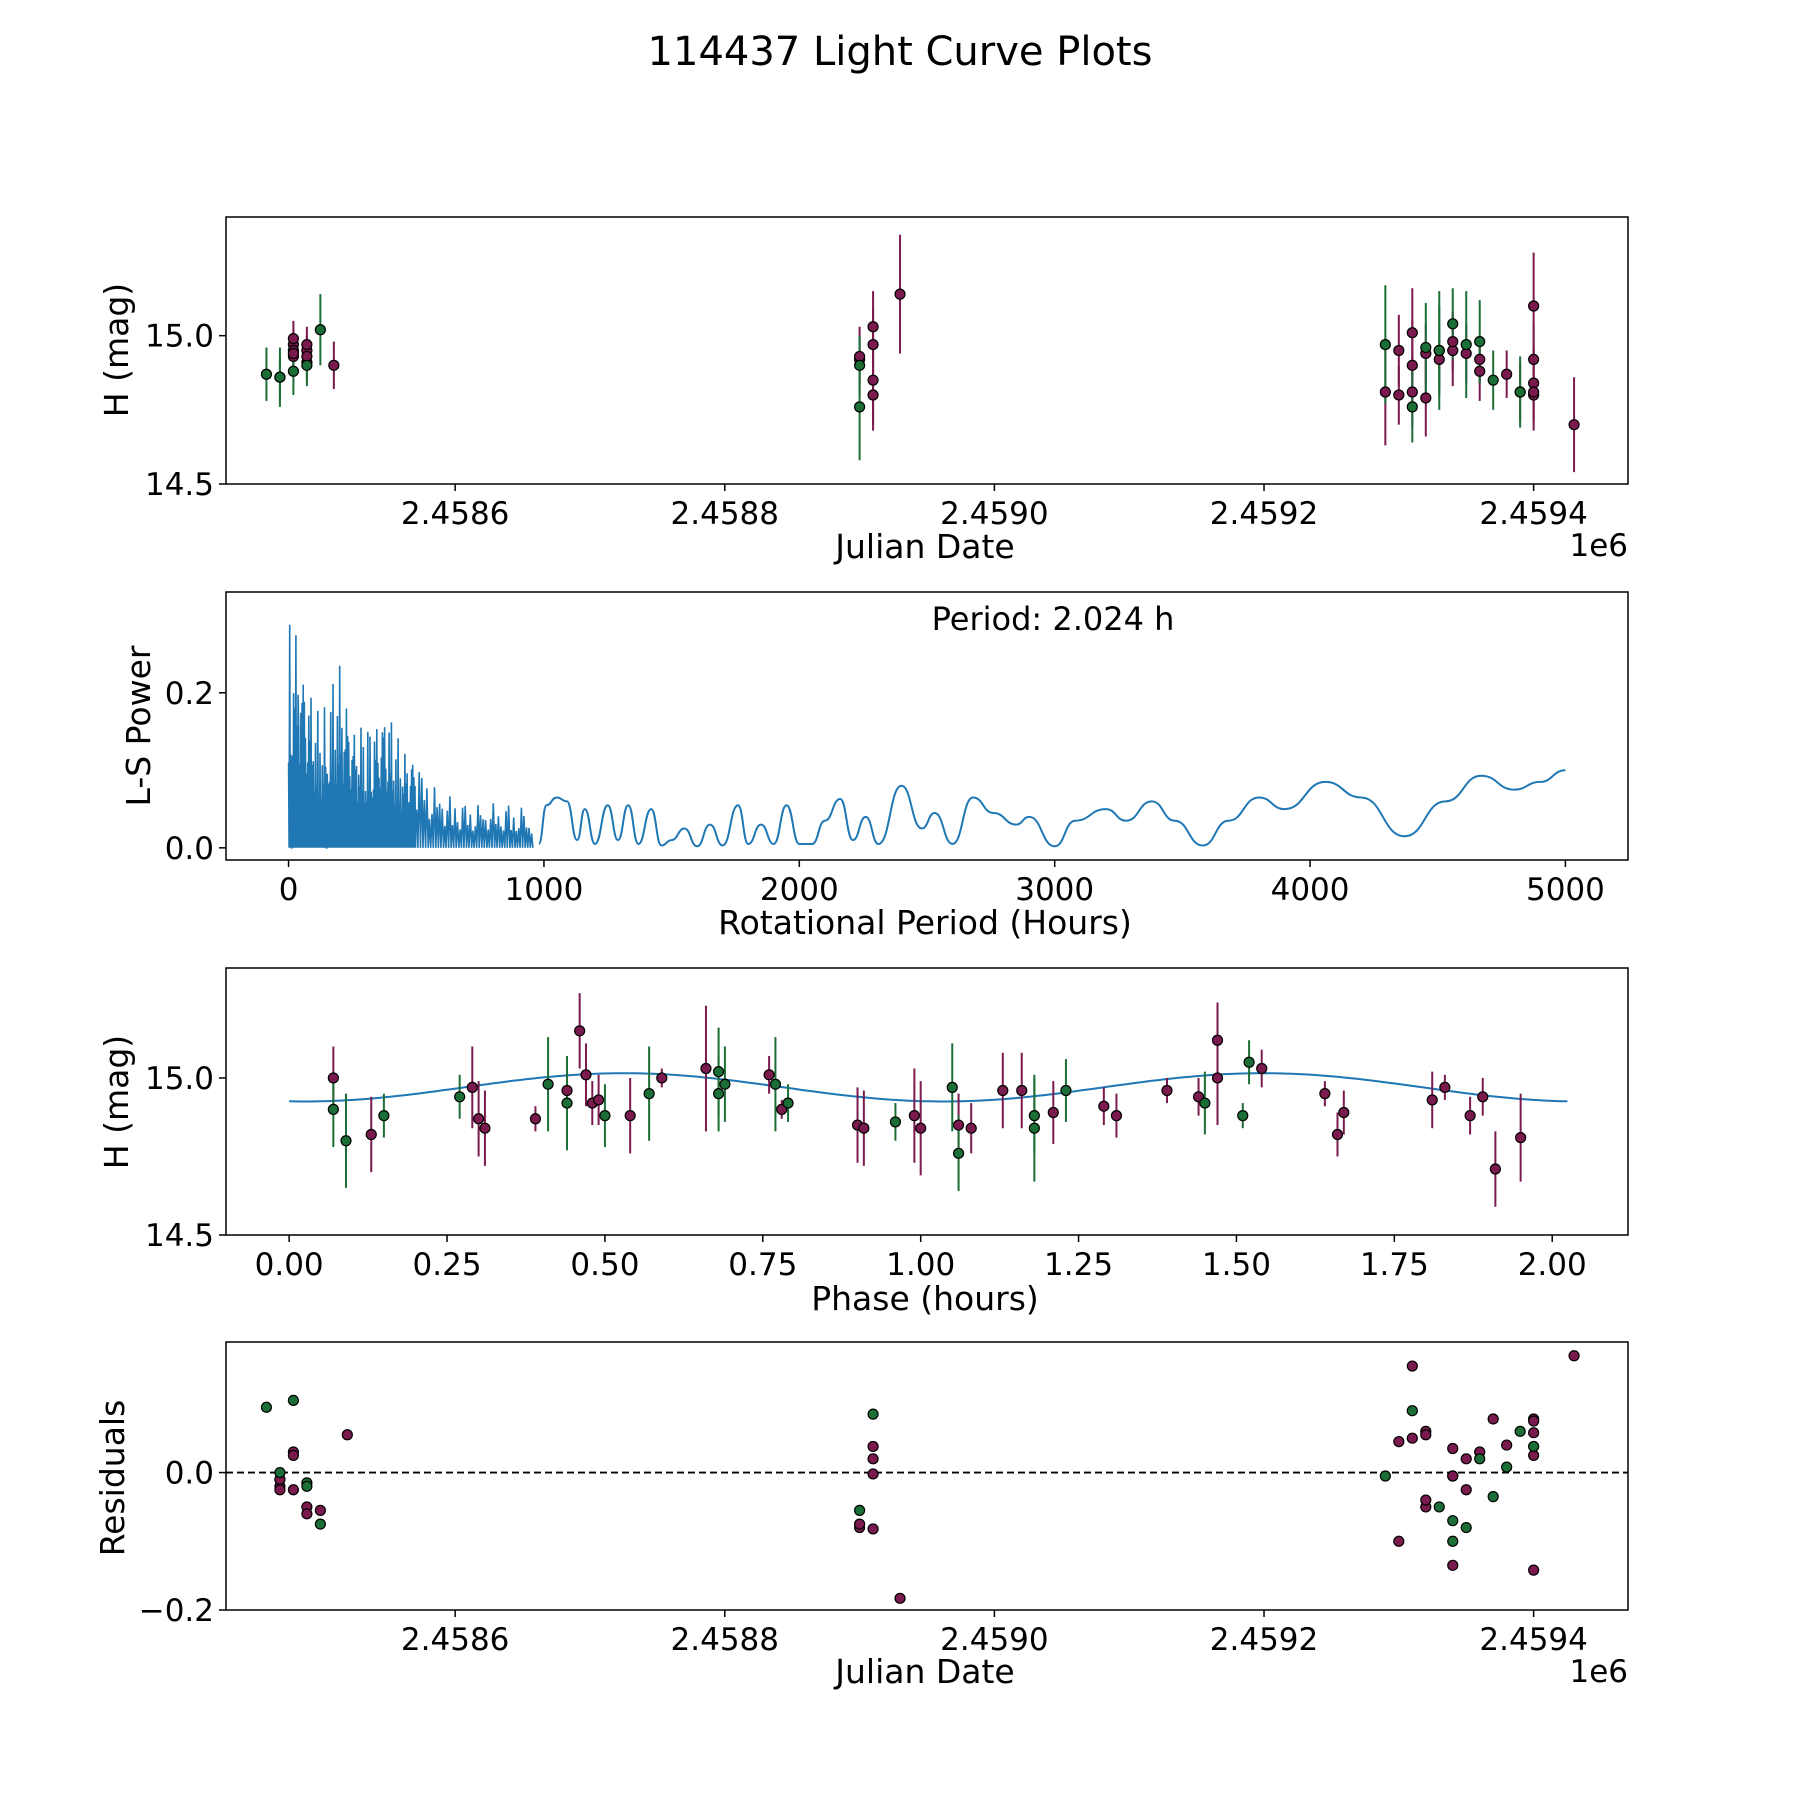 The width and height of the screenshot is (1800, 1800). Describe the element at coordinates (116, 350) in the screenshot. I see `lightcurve-ylabel: H (mag)` at that location.